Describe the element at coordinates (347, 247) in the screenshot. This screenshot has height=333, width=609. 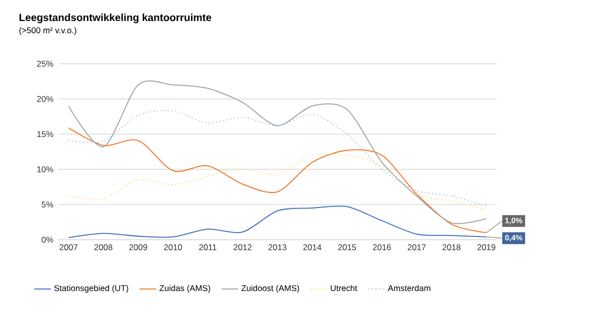
I see `x-tick-label: 2015` at that location.